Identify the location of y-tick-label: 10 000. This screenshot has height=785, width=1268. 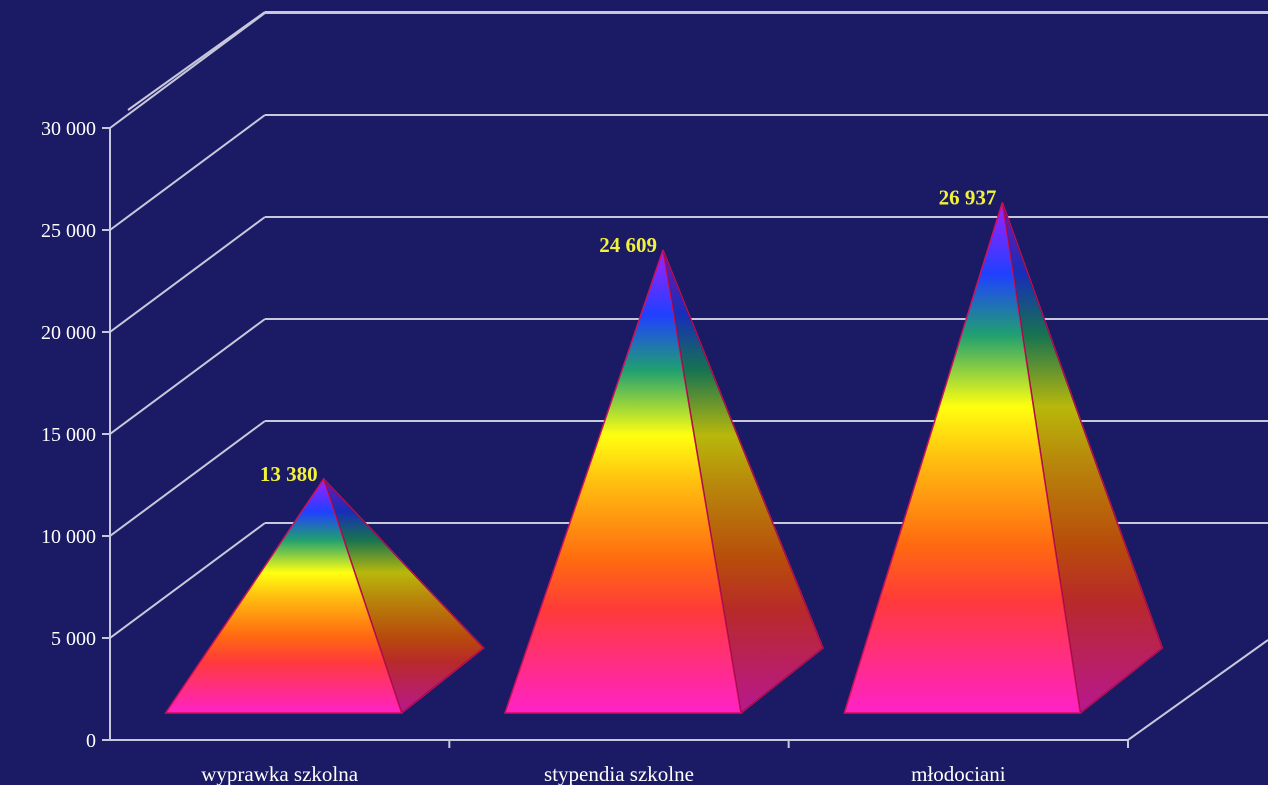
(68, 537).